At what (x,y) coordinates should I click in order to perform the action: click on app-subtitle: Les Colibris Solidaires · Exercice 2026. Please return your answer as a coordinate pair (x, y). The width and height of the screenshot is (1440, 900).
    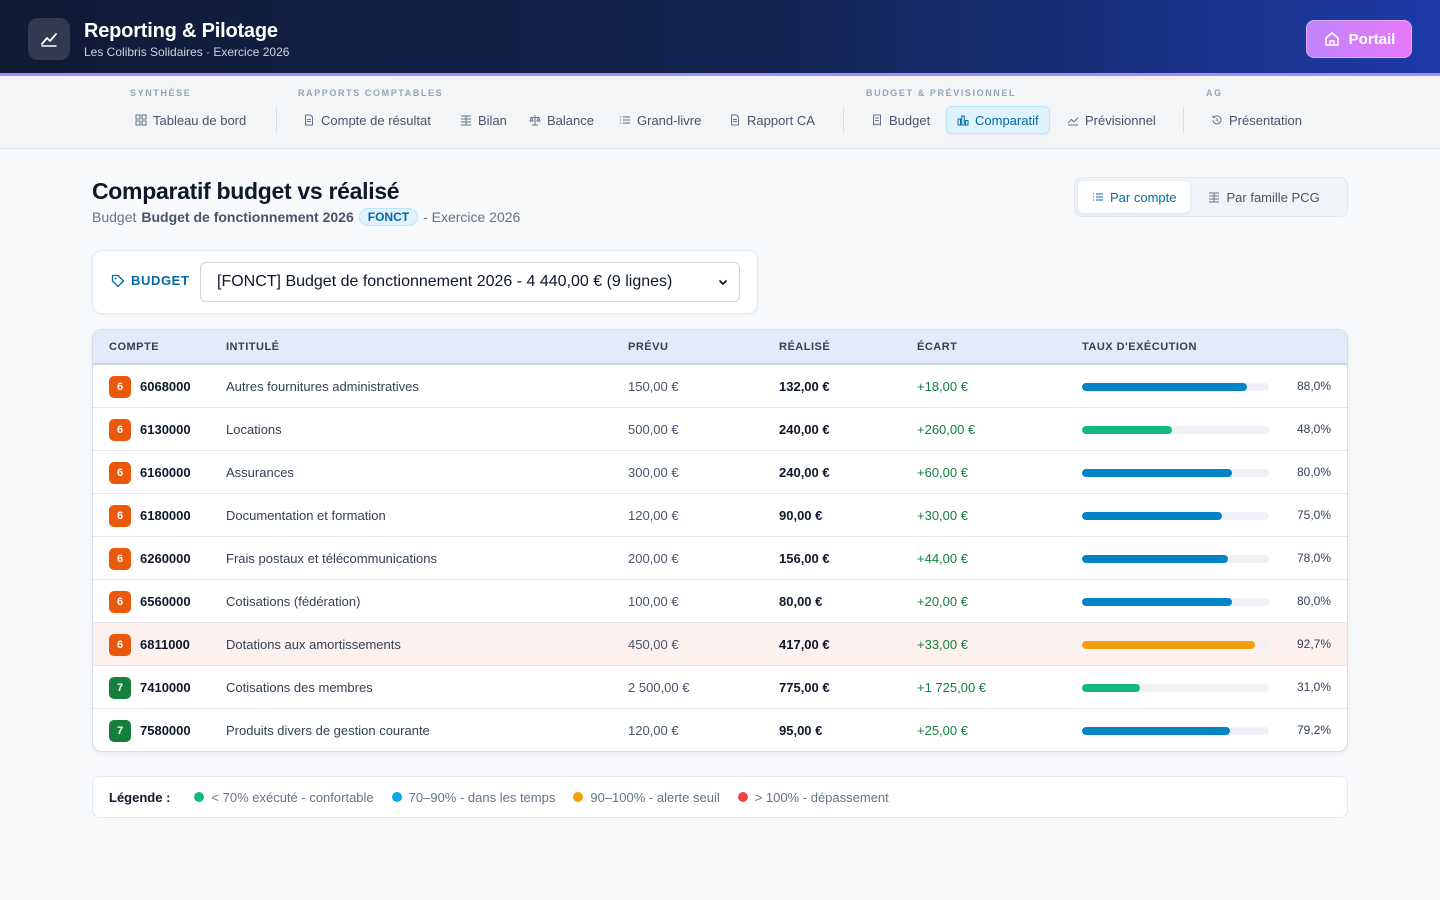
    Looking at the image, I should click on (187, 52).